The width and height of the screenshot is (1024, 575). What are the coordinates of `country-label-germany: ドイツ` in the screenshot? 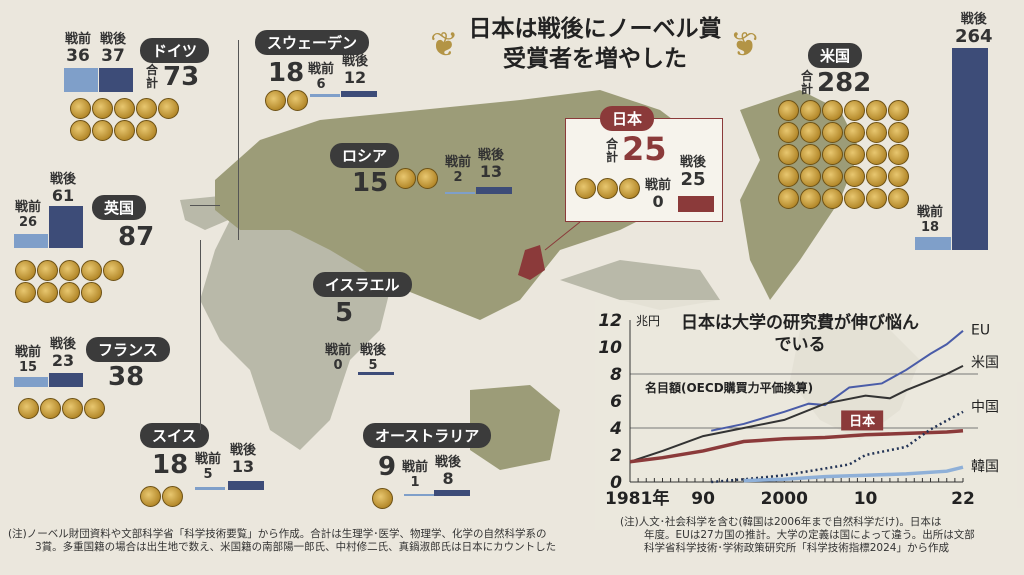 It's located at (175, 50).